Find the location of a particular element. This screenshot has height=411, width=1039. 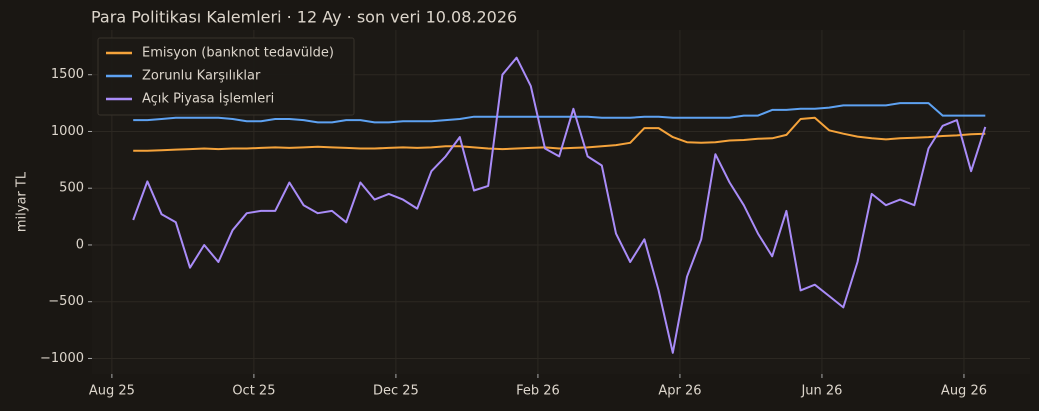

y-tick-label: −1000 is located at coordinates (62, 358).